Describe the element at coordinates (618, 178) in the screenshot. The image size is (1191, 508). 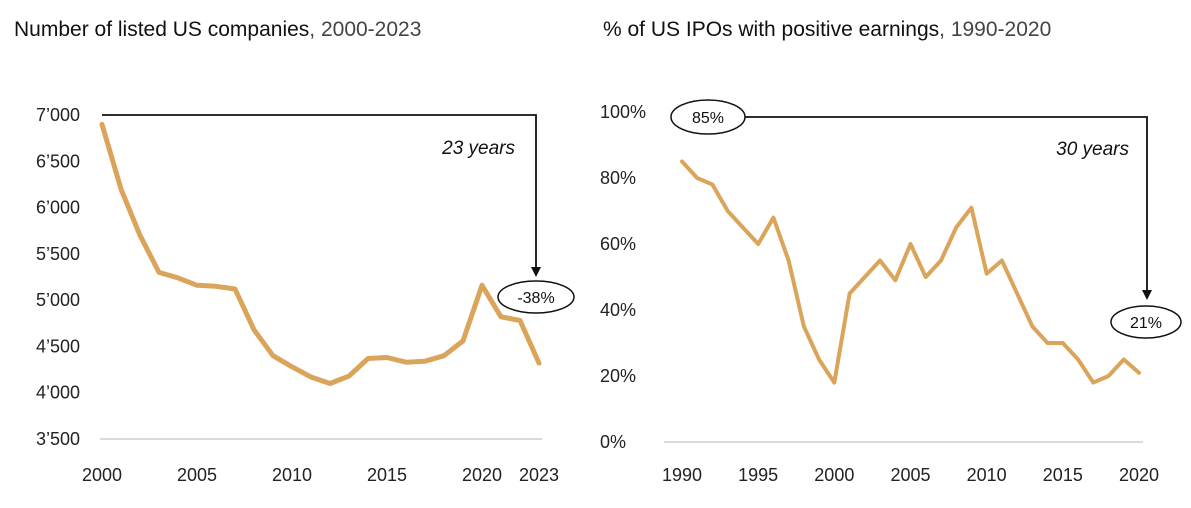
I see `y-tick-label: 80%` at that location.